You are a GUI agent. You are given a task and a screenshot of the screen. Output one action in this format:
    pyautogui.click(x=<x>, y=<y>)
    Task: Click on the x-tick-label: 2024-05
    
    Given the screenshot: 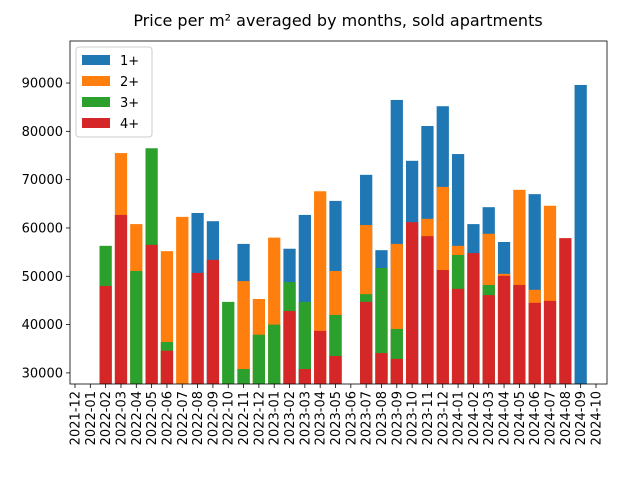 What is the action you would take?
    pyautogui.click(x=520, y=418)
    